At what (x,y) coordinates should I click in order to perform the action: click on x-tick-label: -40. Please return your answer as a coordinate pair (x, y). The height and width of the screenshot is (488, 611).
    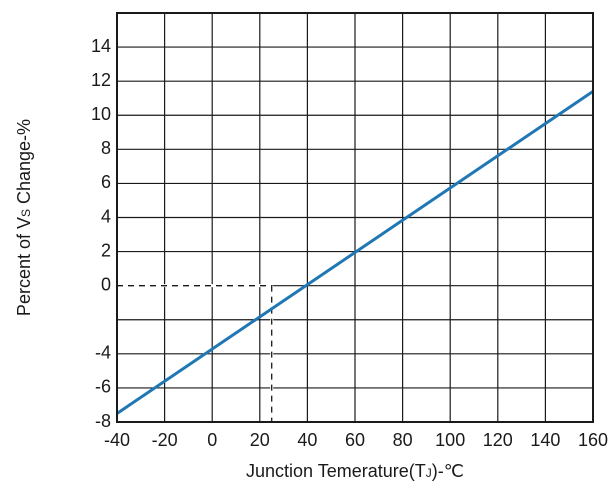
    Looking at the image, I should click on (117, 440).